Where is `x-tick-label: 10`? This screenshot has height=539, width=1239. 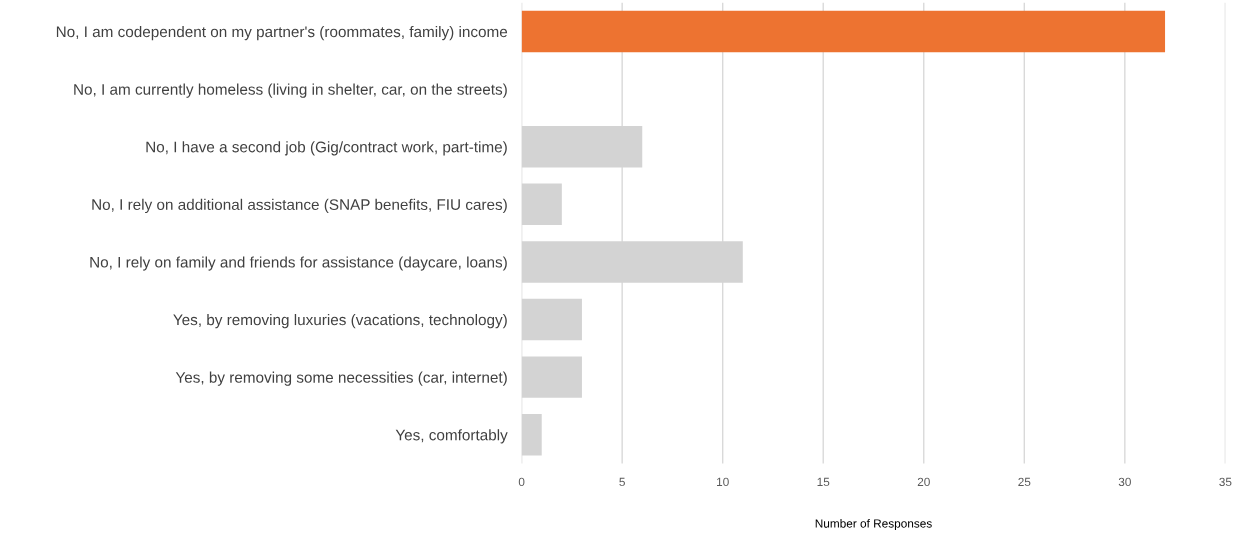 x-tick-label: 10 is located at coordinates (723, 482).